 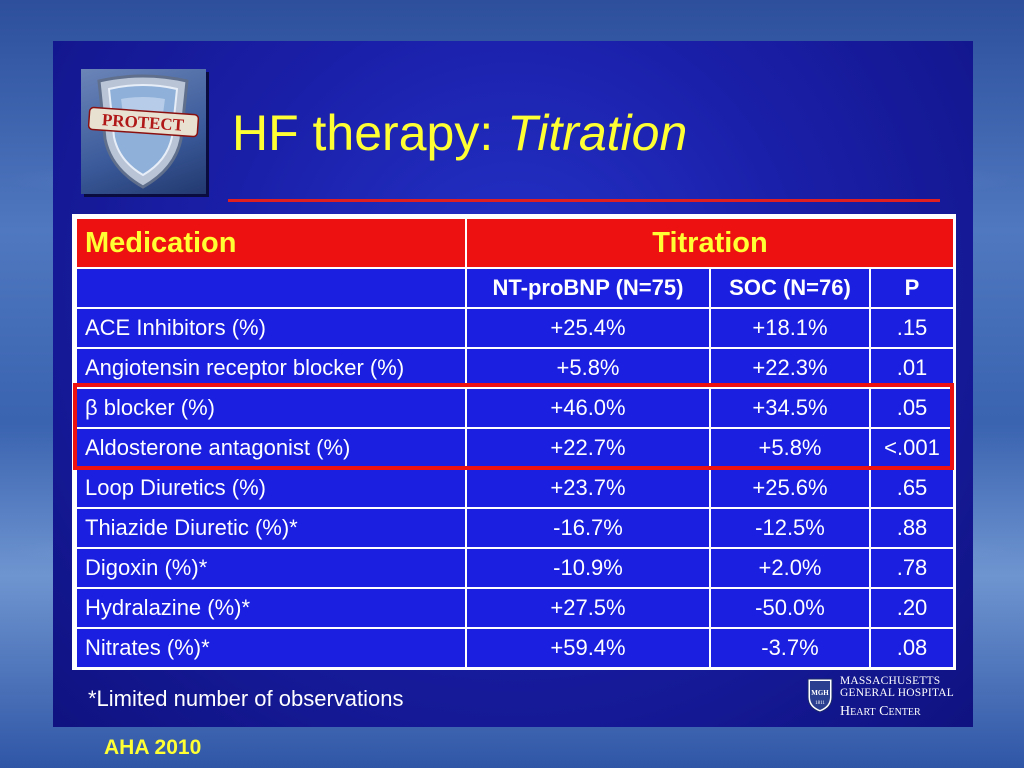 What do you see at coordinates (588, 488) in the screenshot?
I see `cell-ntprobnp: +23.7%` at bounding box center [588, 488].